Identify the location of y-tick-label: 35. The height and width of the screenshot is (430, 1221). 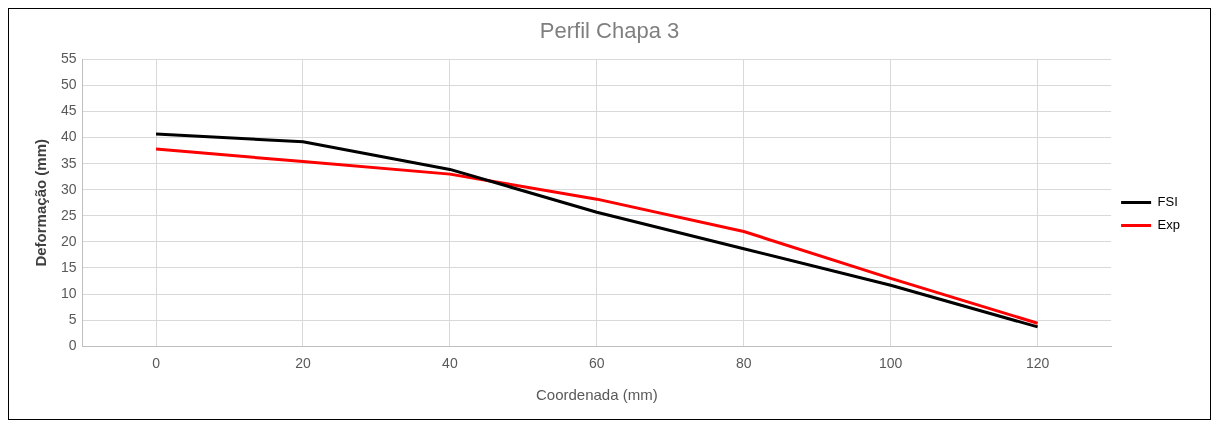
(68, 162).